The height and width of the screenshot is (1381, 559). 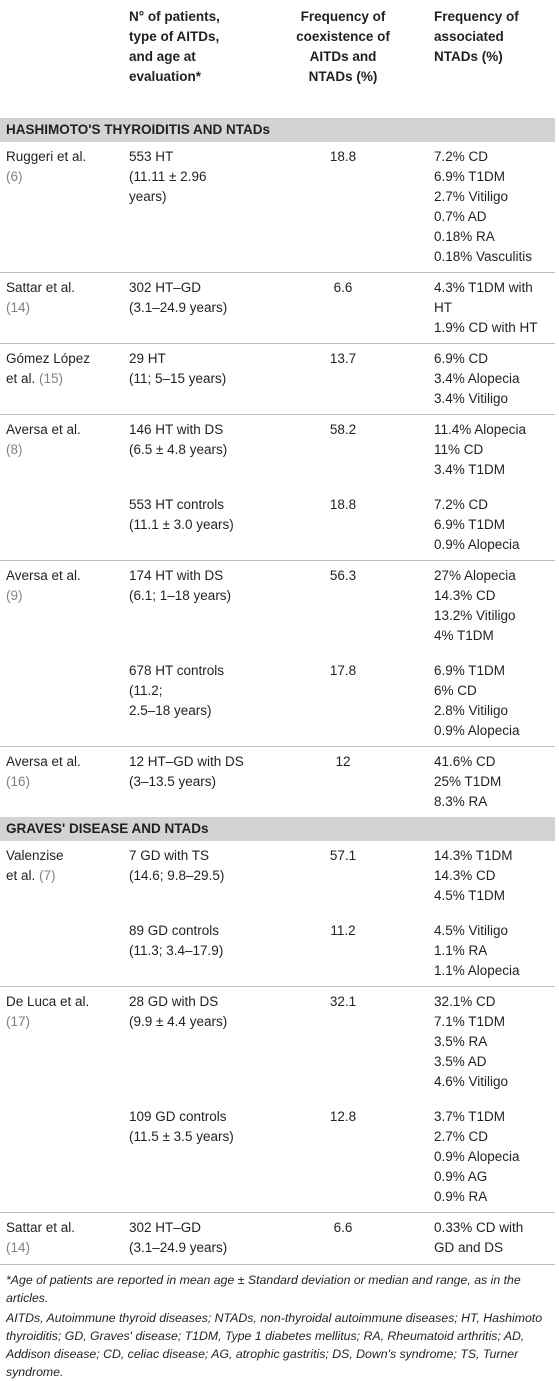 What do you see at coordinates (470, 1021) in the screenshot?
I see `ntad-item: 7.1% T1DM` at bounding box center [470, 1021].